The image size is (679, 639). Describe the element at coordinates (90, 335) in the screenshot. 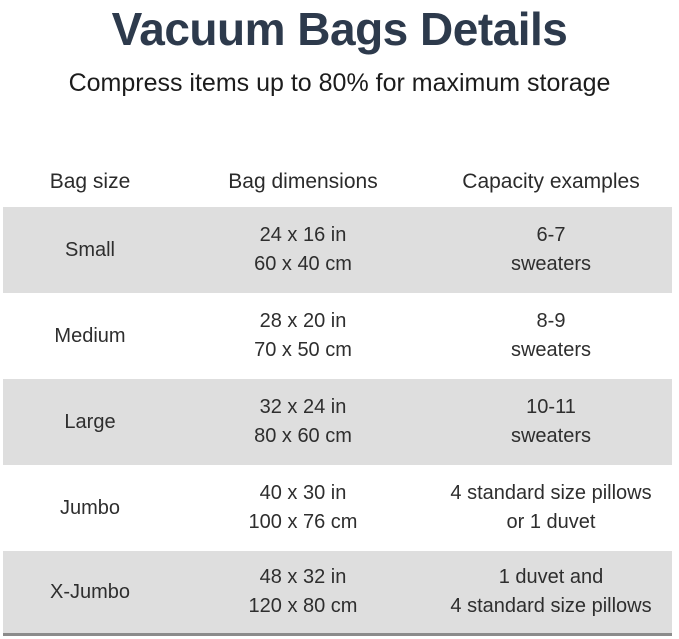

I see `bag-size-cell: Medium` at that location.